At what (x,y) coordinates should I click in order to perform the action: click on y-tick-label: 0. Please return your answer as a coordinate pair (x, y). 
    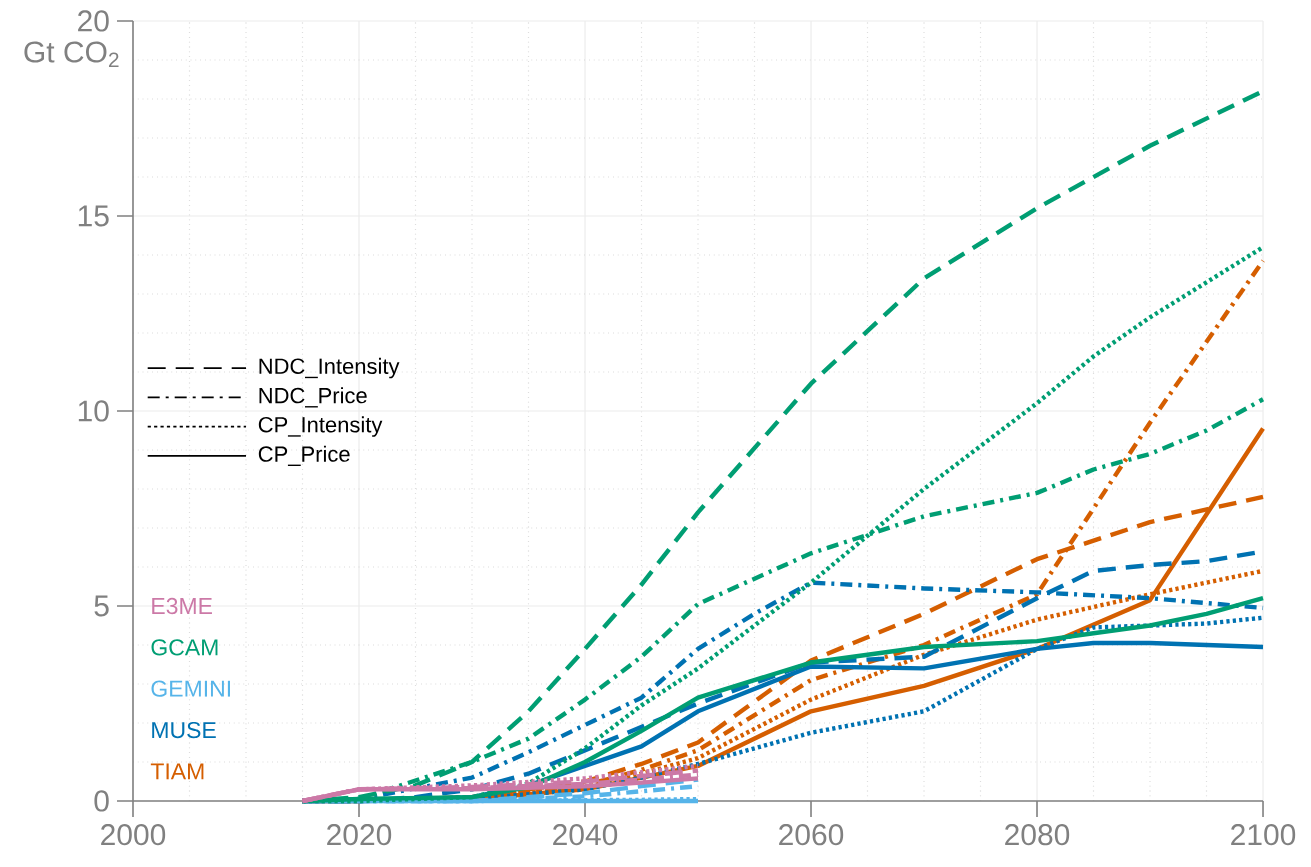
    Looking at the image, I should click on (101, 801).